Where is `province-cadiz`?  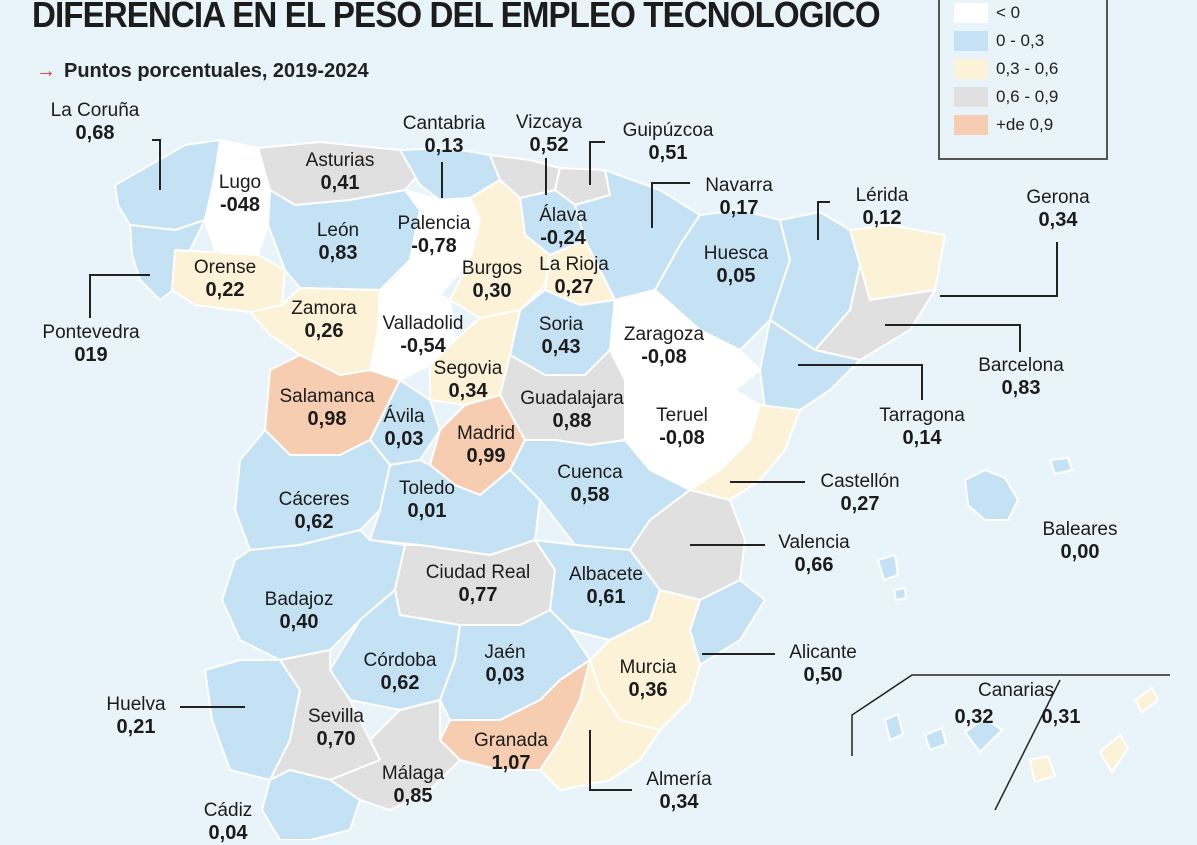
province-cadiz is located at coordinates (311, 804).